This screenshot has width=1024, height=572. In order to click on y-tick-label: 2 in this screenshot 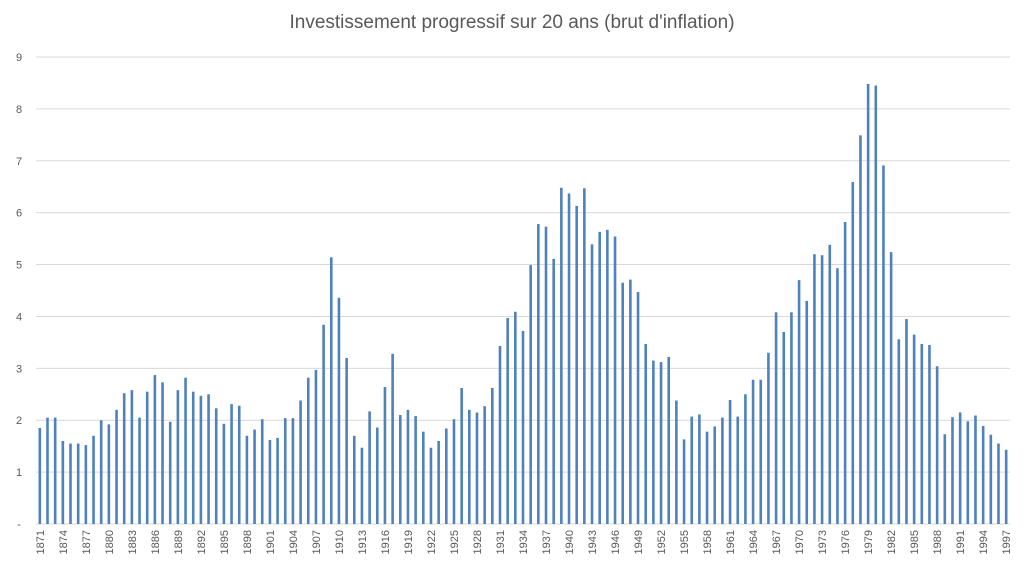, I will do `click(19, 421)`.